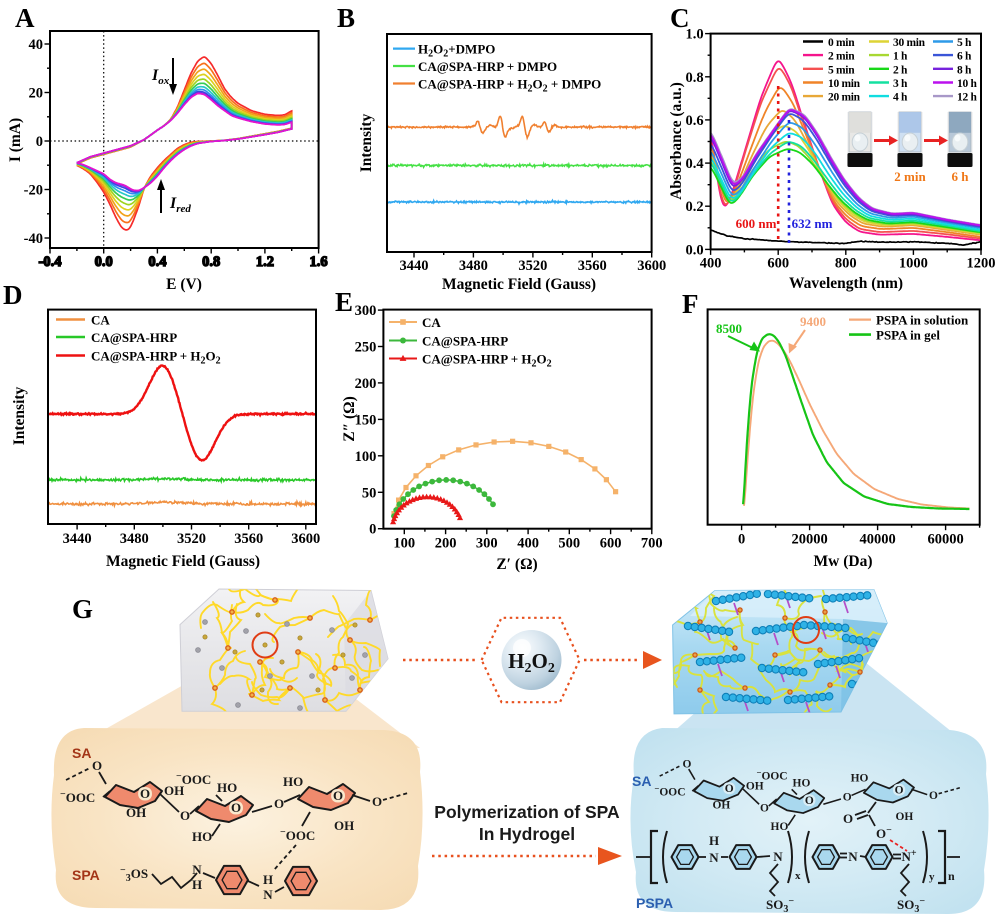 The height and width of the screenshot is (918, 1000). I want to click on svg-text: Z″ (Ω), so click(349, 419).